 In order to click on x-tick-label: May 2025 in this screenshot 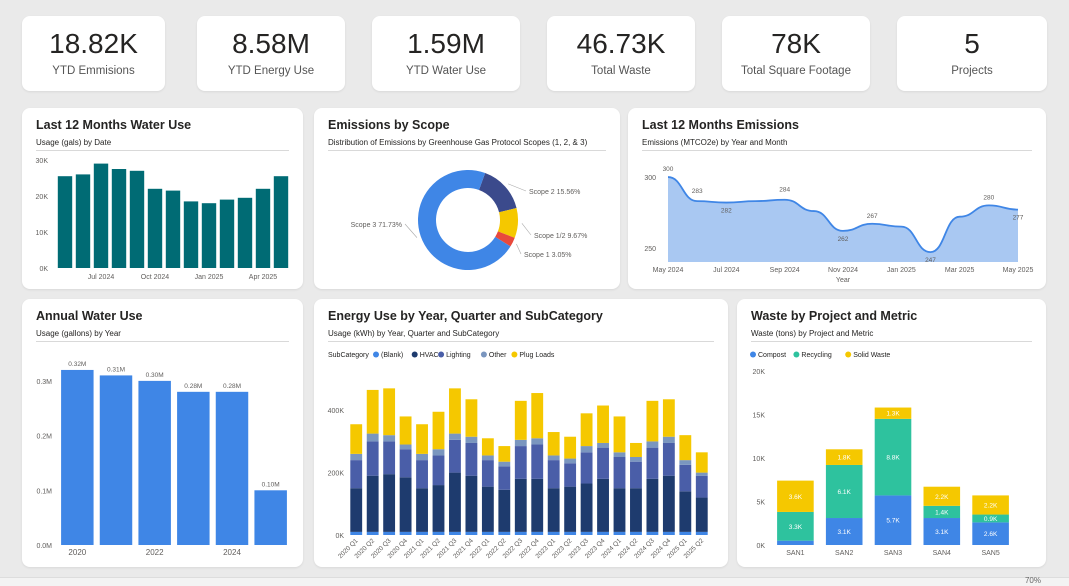, I will do `click(1018, 270)`.